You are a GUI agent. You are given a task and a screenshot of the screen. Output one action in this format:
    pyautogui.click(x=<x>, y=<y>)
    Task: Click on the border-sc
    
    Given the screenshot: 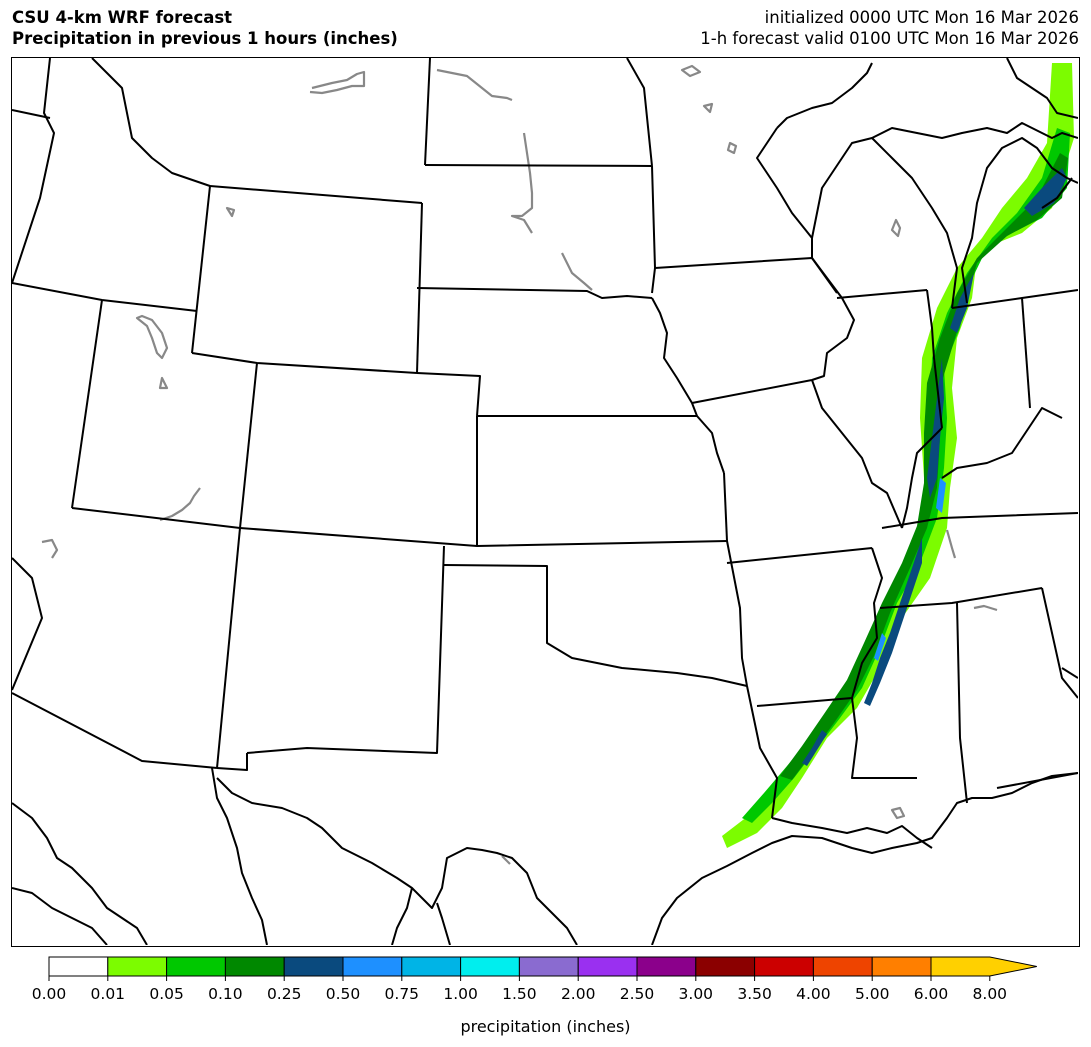 What is the action you would take?
    pyautogui.click(x=1069, y=673)
    